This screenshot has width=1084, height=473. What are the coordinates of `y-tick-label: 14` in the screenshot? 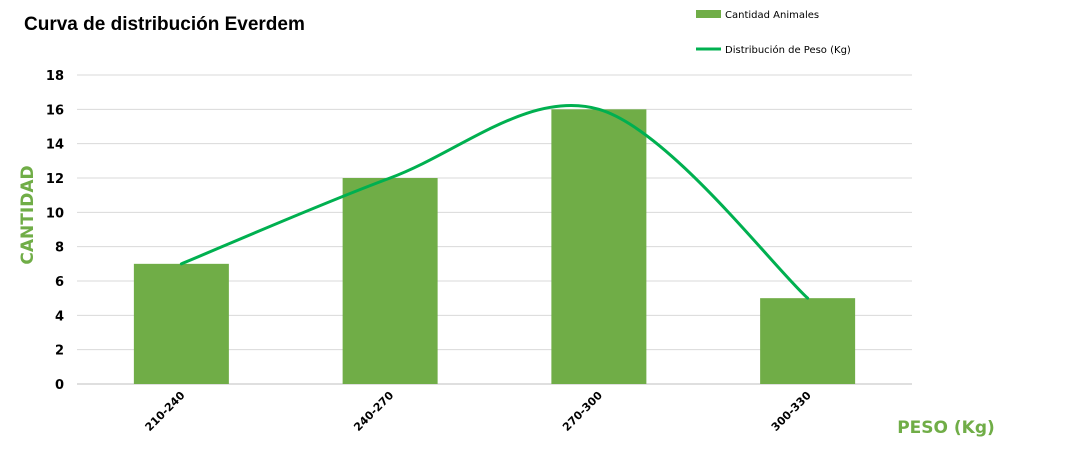 It's located at (55, 145).